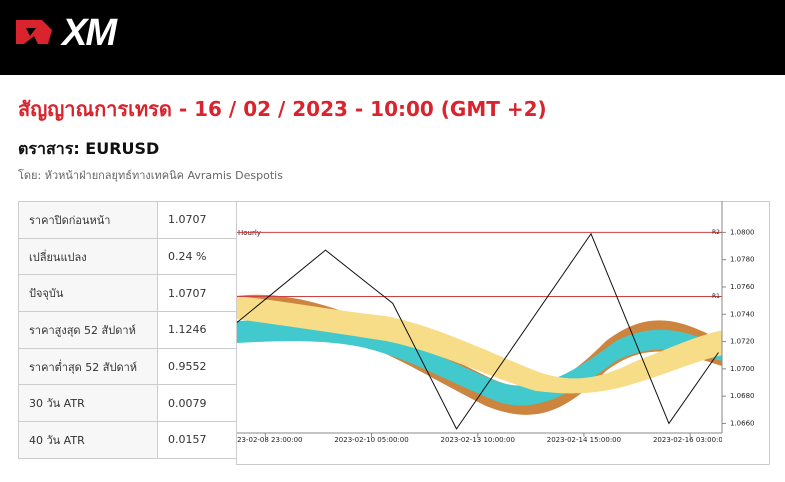 This screenshot has width=785, height=482. I want to click on x-tick-label: 2023-02-14 15:00:00, so click(584, 440).